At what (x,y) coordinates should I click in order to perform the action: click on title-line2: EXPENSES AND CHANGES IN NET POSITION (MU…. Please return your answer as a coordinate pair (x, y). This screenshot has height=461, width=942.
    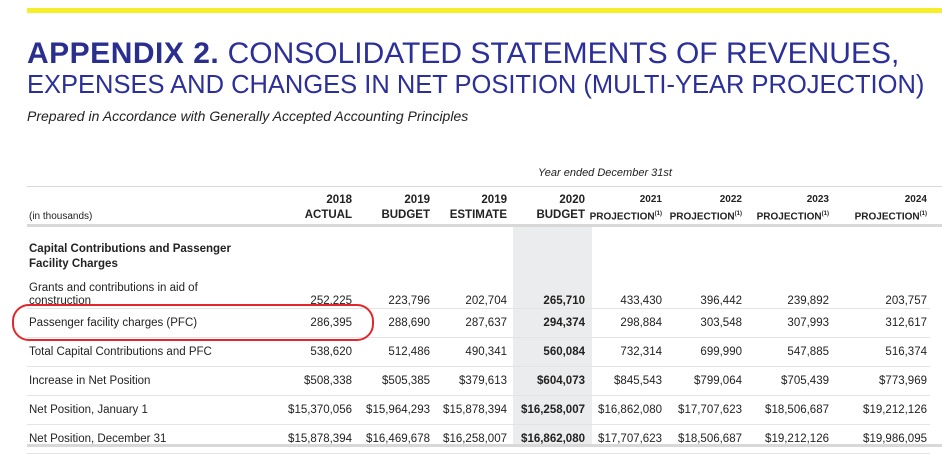
    Looking at the image, I should click on (476, 85).